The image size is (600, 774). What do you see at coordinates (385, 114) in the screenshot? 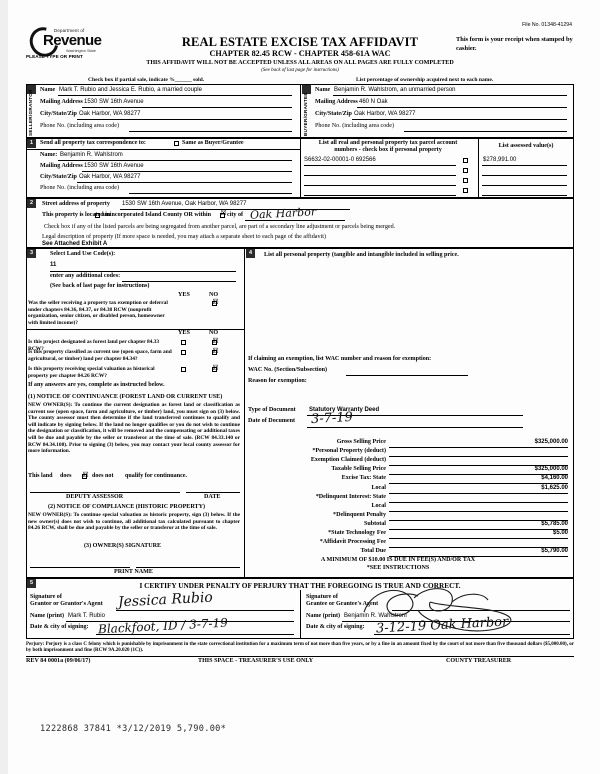
I see `buyer-csz-value: Oak Harbor, WA 98277` at bounding box center [385, 114].